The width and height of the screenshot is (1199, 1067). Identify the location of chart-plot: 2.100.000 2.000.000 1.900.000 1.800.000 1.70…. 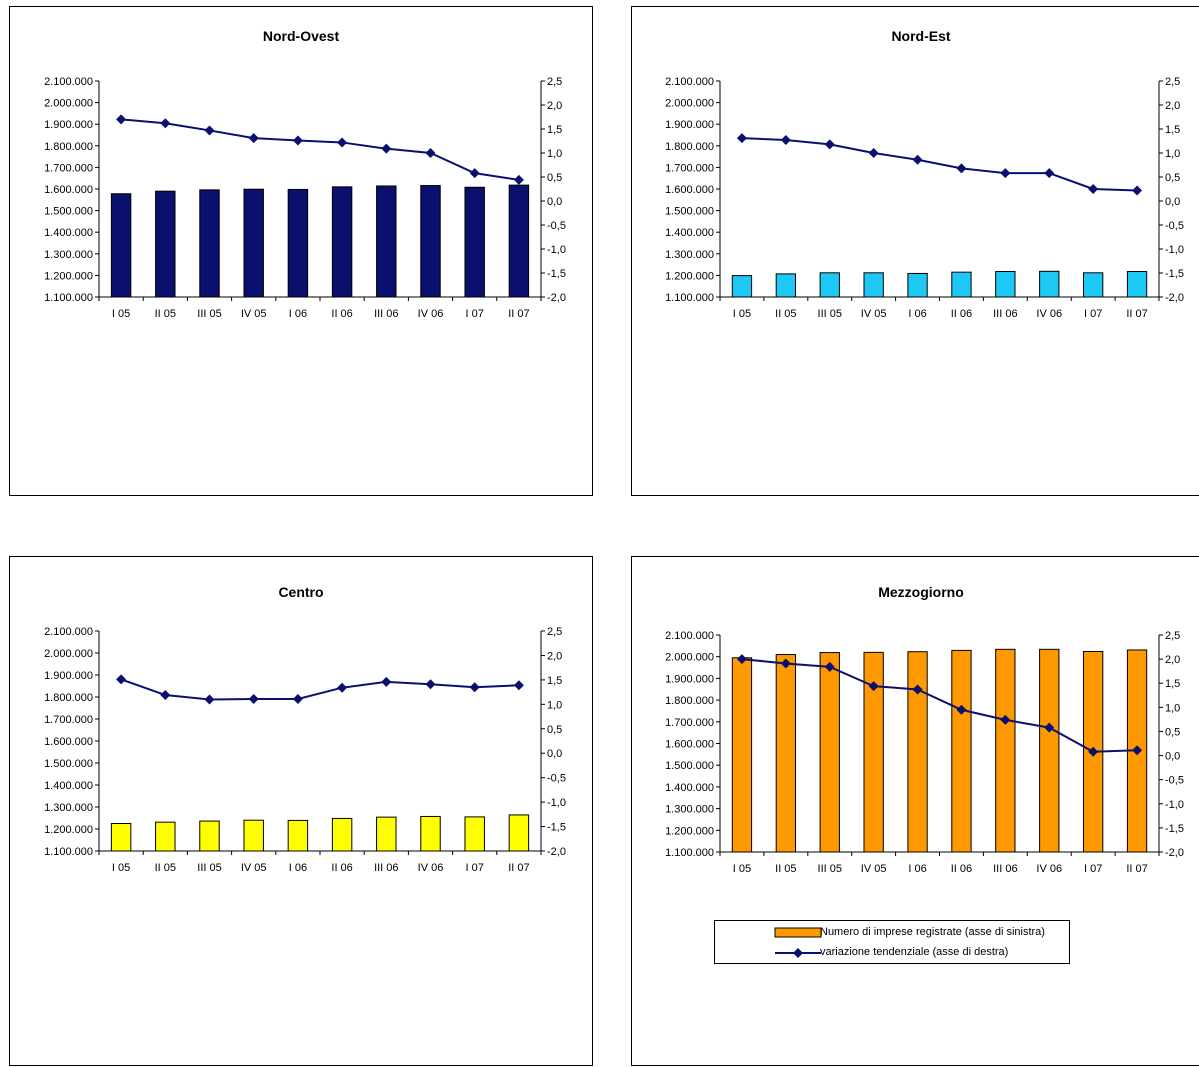
(305, 198).